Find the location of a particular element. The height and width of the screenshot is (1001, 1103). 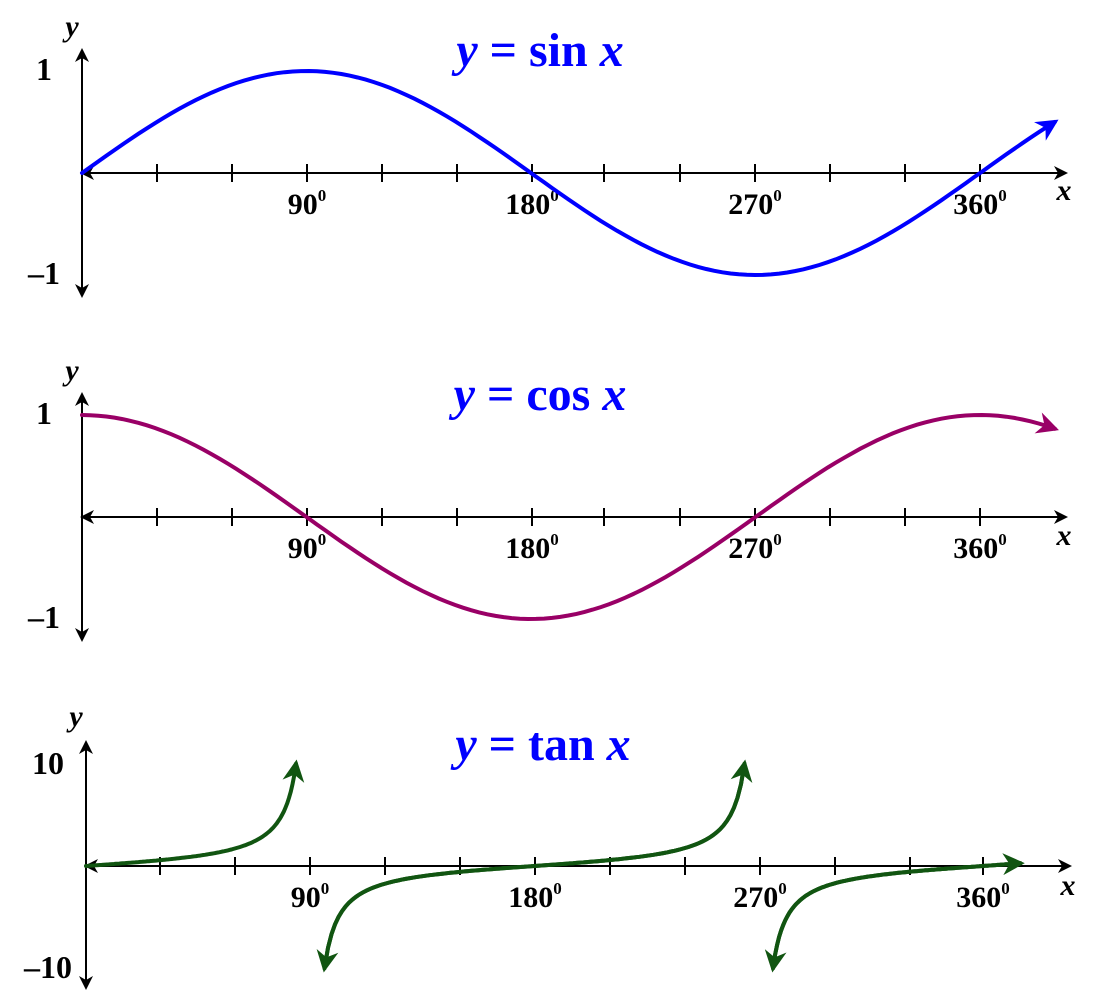

chart-title: y = tan x is located at coordinates (540, 744).